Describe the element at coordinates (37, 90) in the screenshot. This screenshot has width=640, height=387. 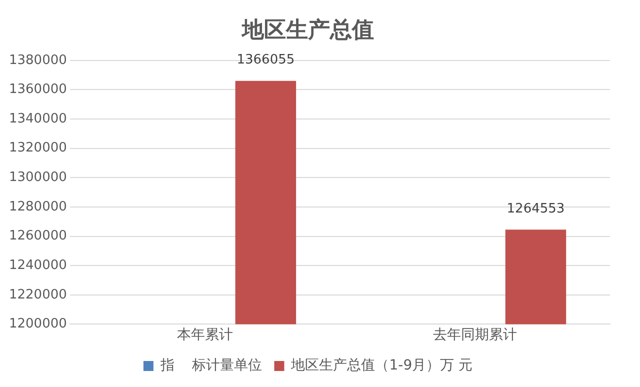
I see `y-tick-label: 1360000` at that location.